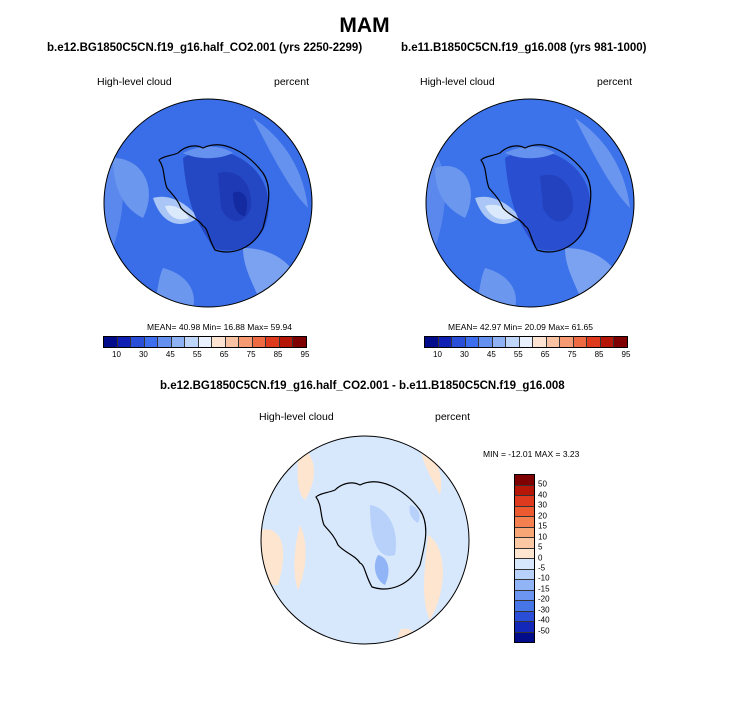  I want to click on colorbar-tick-label: 0, so click(540, 557).